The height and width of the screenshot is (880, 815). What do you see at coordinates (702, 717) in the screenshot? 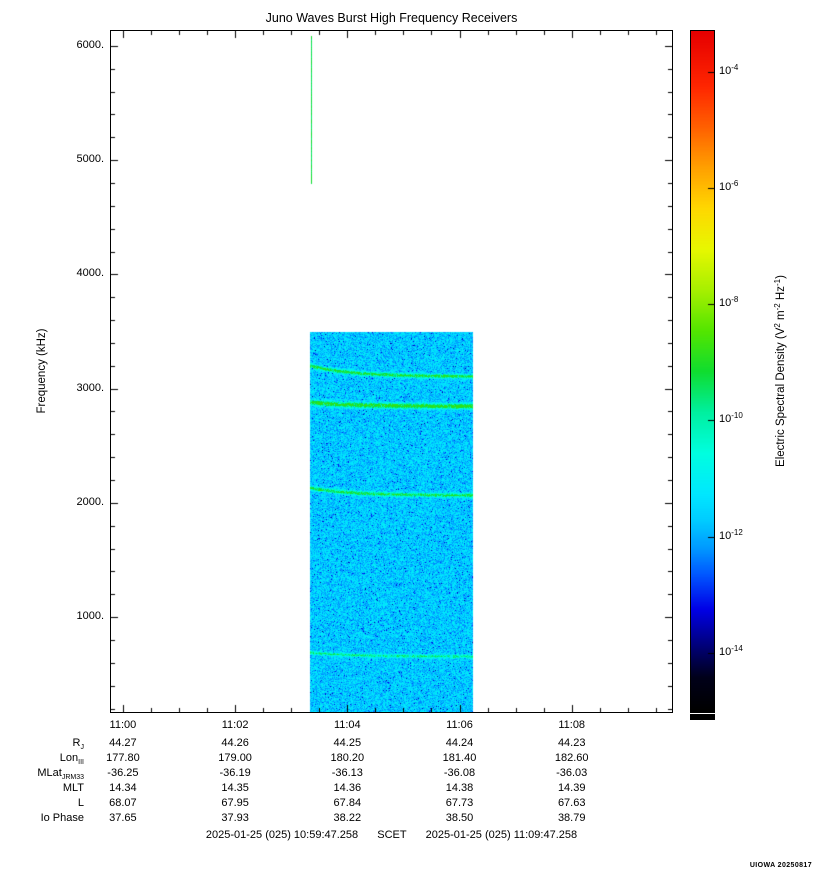
I see `colorbar-bottom-cap` at bounding box center [702, 717].